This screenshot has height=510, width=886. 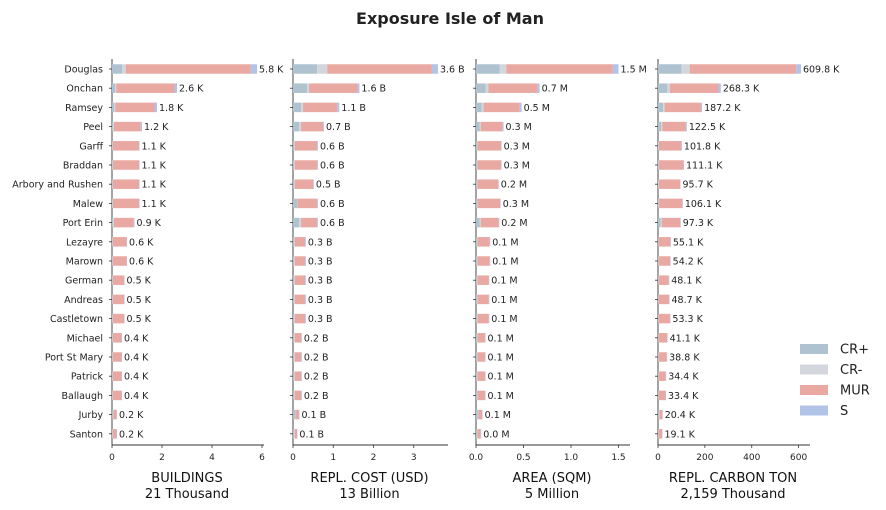 What do you see at coordinates (514, 185) in the screenshot?
I see `data-label: 0.2 M` at bounding box center [514, 185].